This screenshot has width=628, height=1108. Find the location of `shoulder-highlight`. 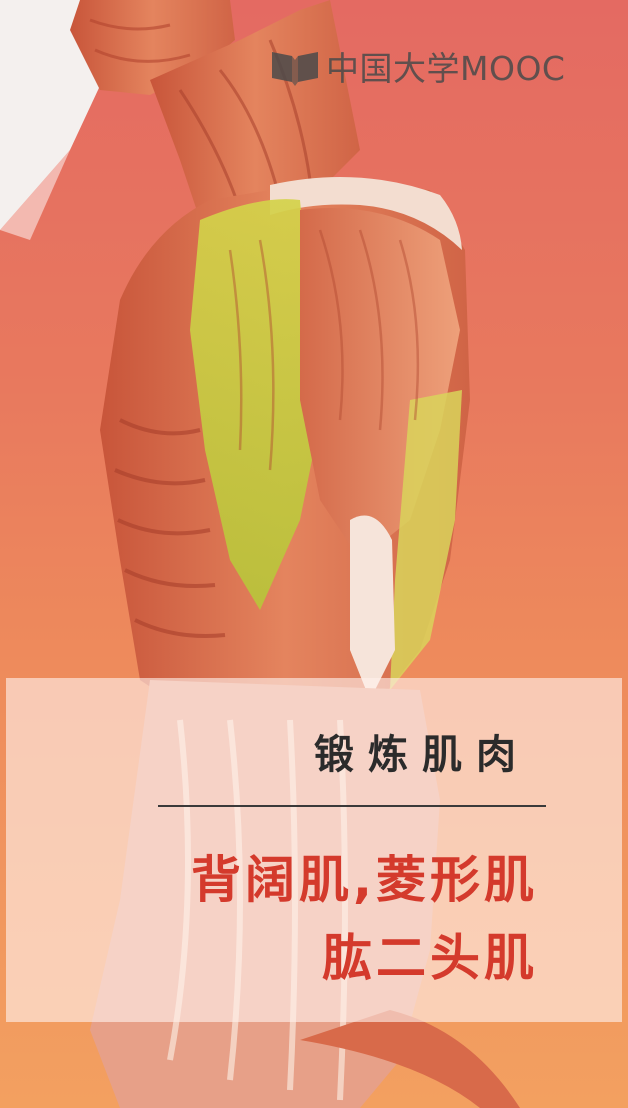

shoulder-highlight is located at coordinates (366, 213).